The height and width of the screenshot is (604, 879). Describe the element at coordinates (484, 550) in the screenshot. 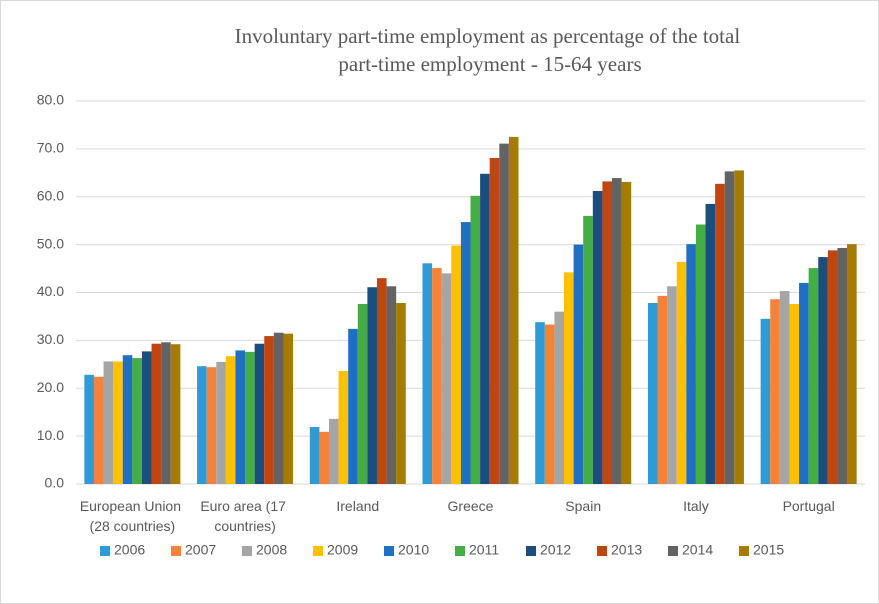

I see `legend-label: 2011` at that location.